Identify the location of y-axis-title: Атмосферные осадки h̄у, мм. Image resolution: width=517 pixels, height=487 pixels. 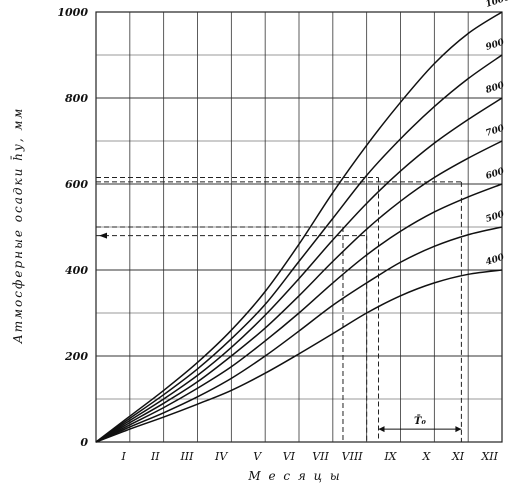
(17, 226).